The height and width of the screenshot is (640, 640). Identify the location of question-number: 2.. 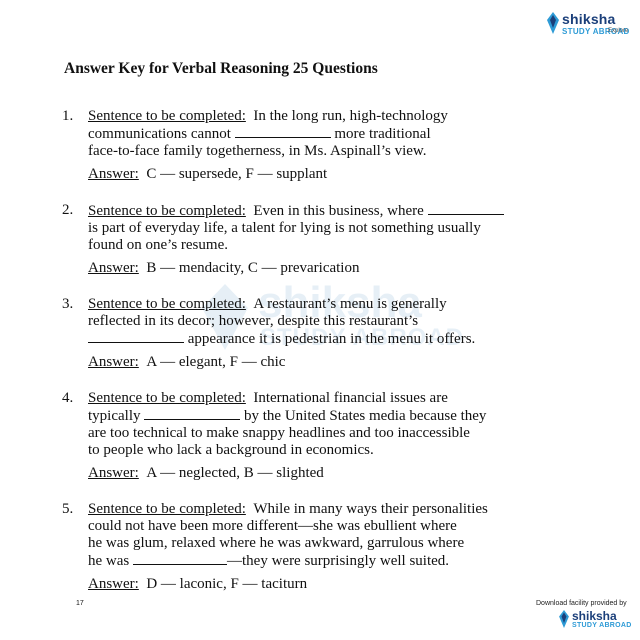
(68, 210).